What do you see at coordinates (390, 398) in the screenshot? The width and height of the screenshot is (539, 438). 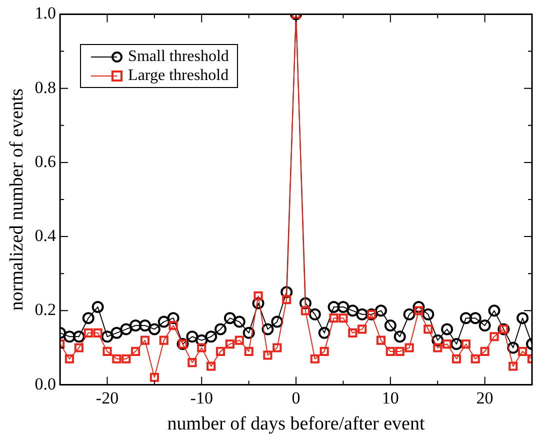 I see `x-tick-label: 10` at bounding box center [390, 398].